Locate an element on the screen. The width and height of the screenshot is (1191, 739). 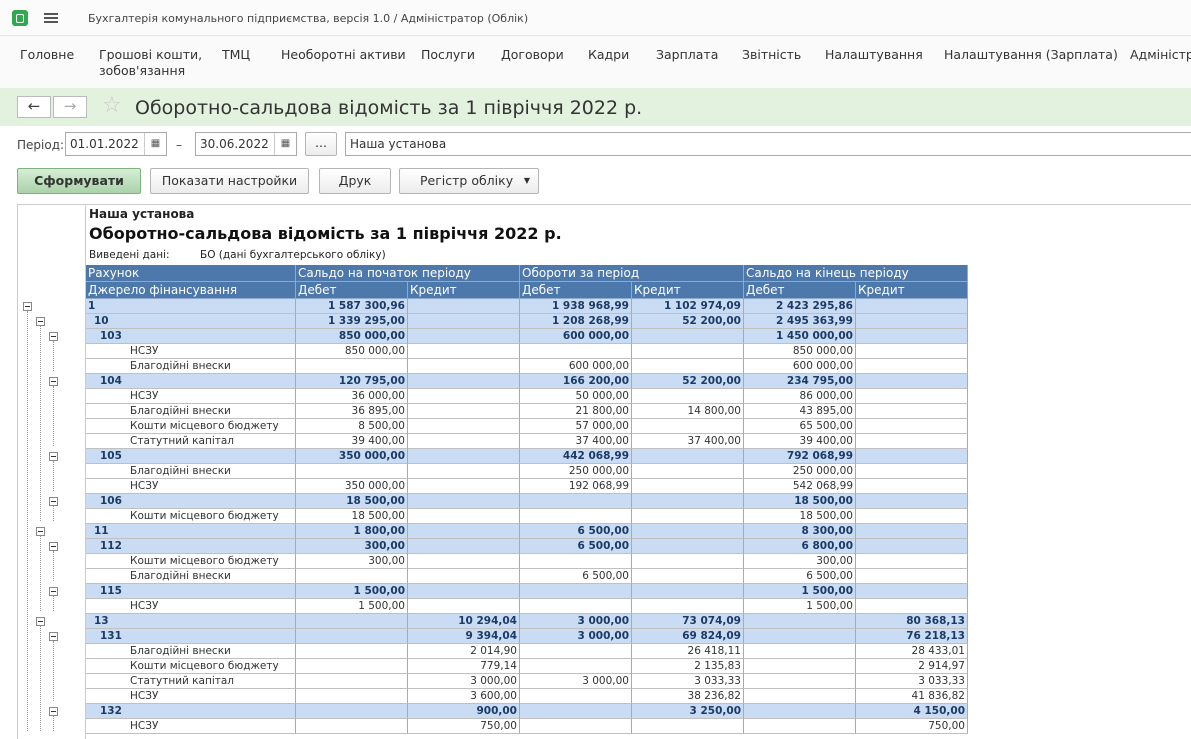
data-value: БО (дані бухгалтерського обліку) is located at coordinates (293, 255).